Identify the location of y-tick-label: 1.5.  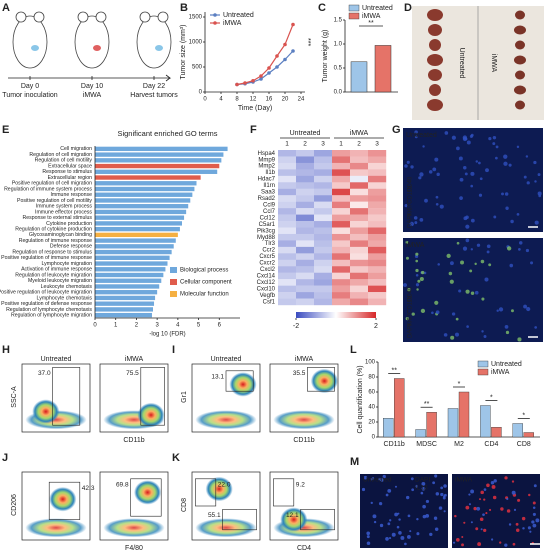
(338, 21).